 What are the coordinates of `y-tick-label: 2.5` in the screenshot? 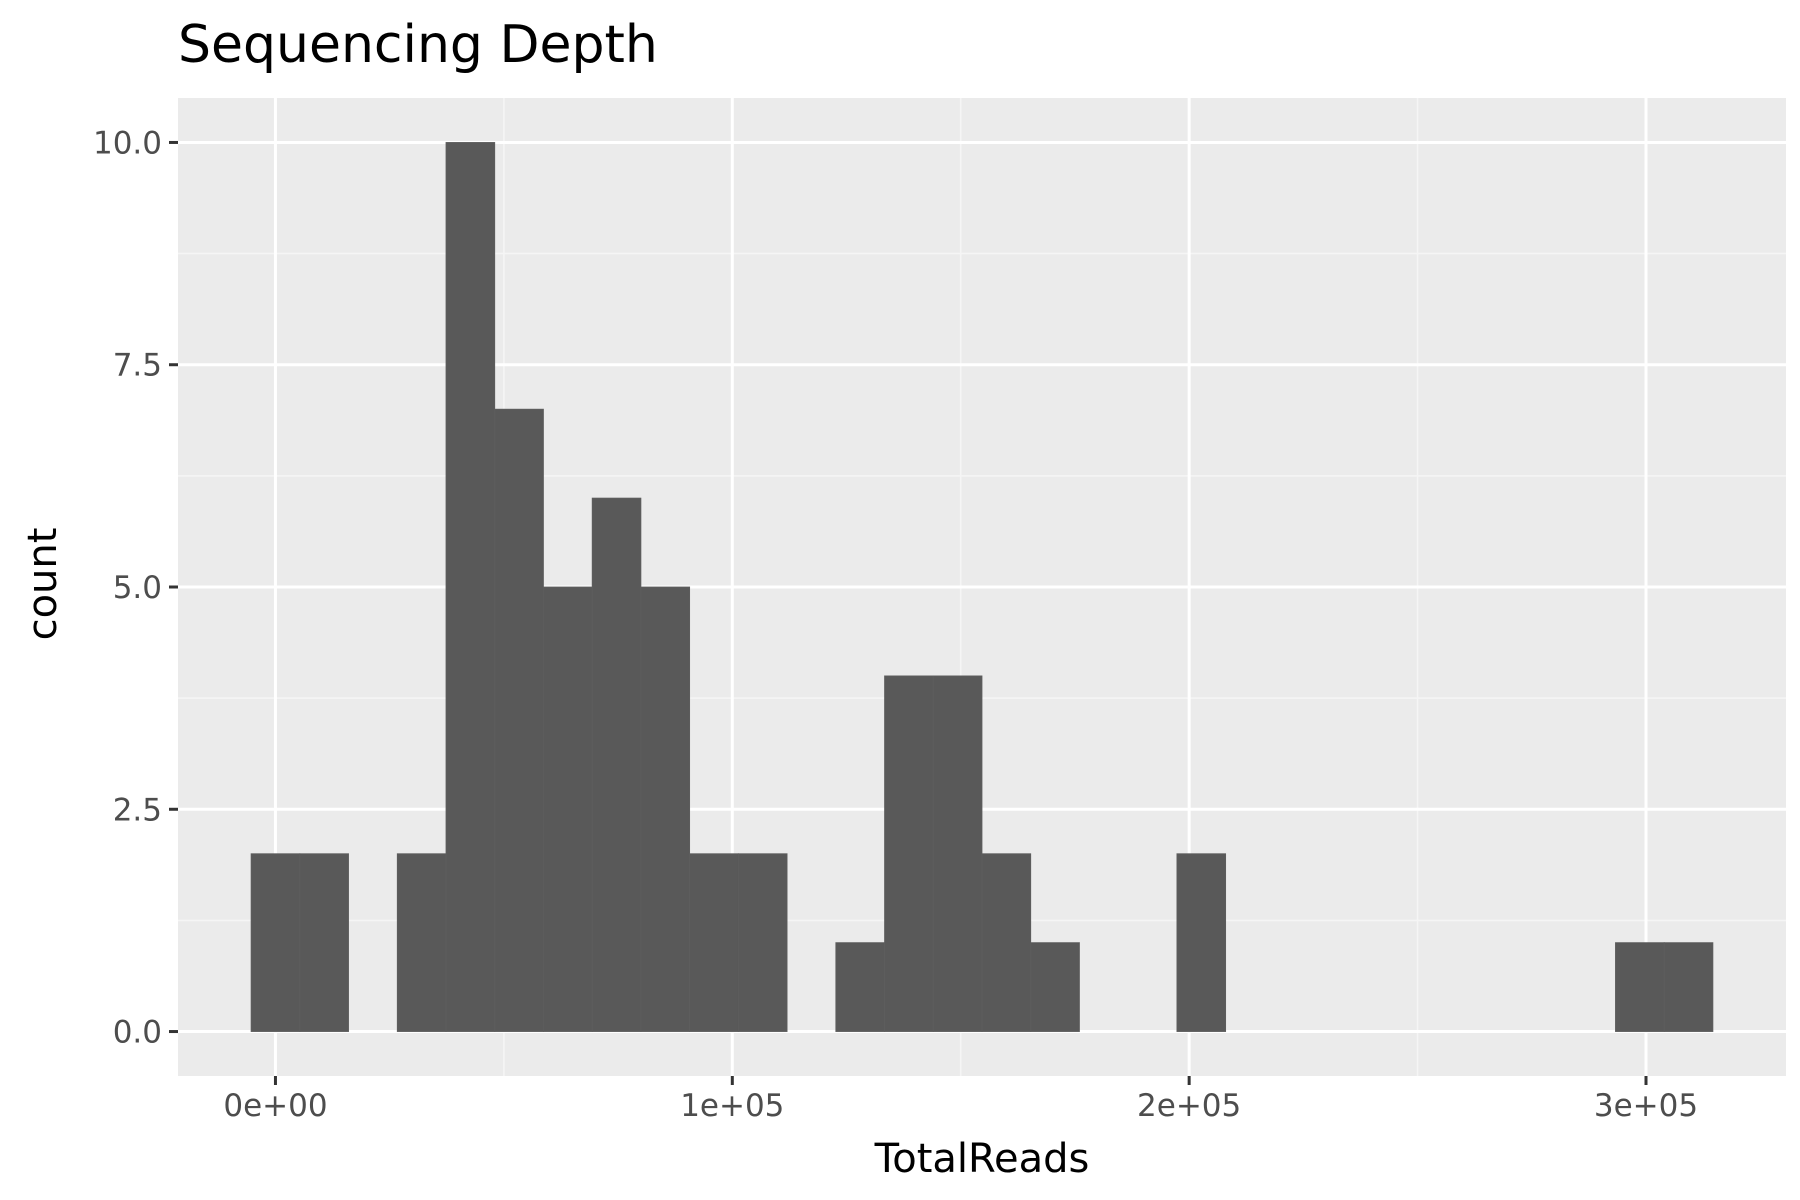 It's located at (137, 810).